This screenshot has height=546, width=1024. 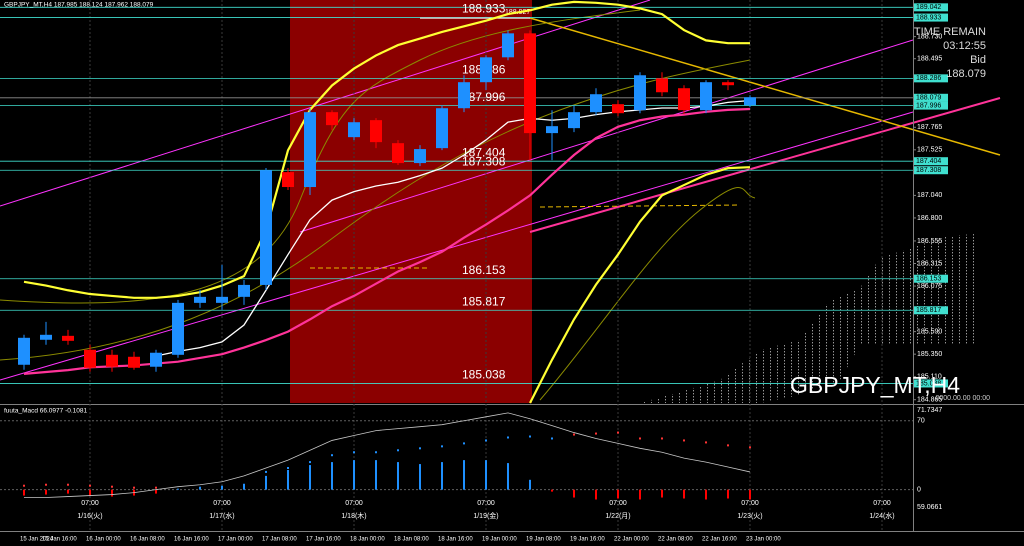 What do you see at coordinates (640, 206) in the screenshot?
I see `dashed-level` at bounding box center [640, 206].